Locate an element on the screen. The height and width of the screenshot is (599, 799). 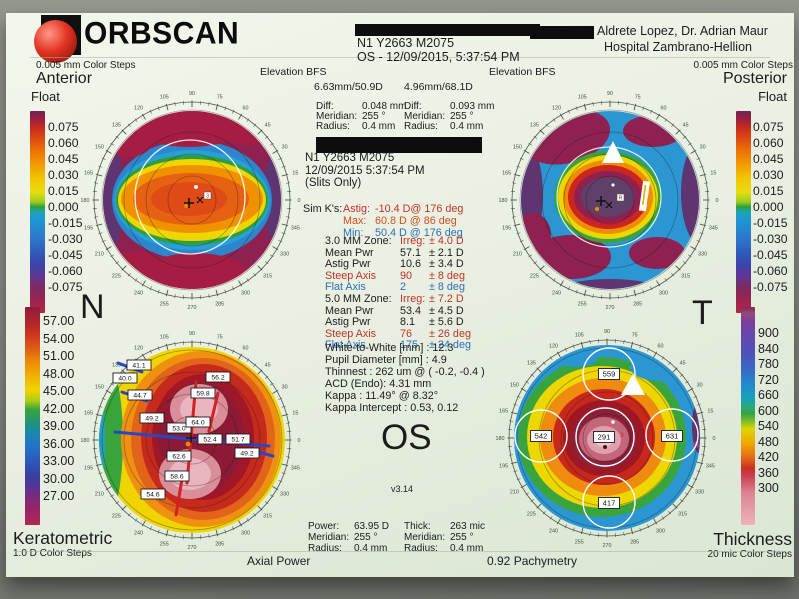
marker-box-text: 3 is located at coordinates (207, 197).